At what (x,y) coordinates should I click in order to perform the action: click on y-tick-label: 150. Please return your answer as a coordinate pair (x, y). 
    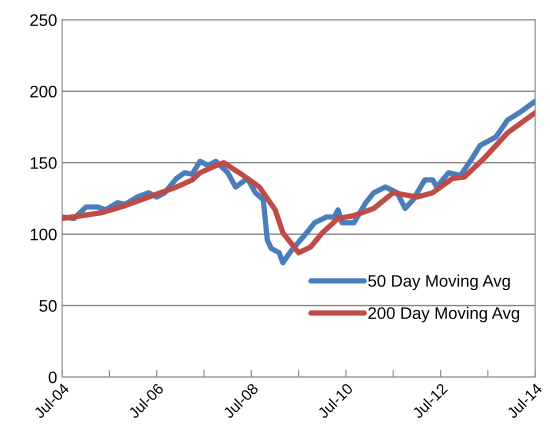
    Looking at the image, I should click on (43, 163).